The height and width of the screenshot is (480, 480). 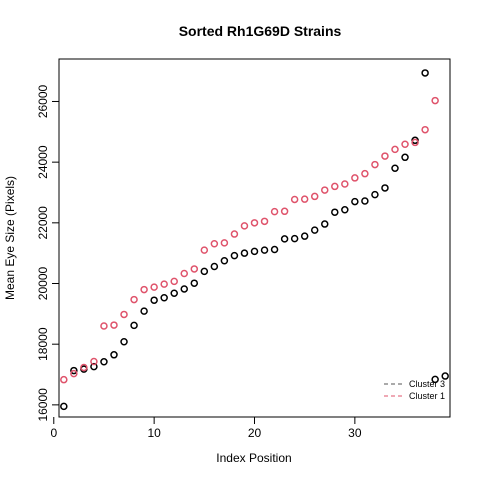 What do you see at coordinates (255, 433) in the screenshot?
I see `x-tick-label: 20` at bounding box center [255, 433].